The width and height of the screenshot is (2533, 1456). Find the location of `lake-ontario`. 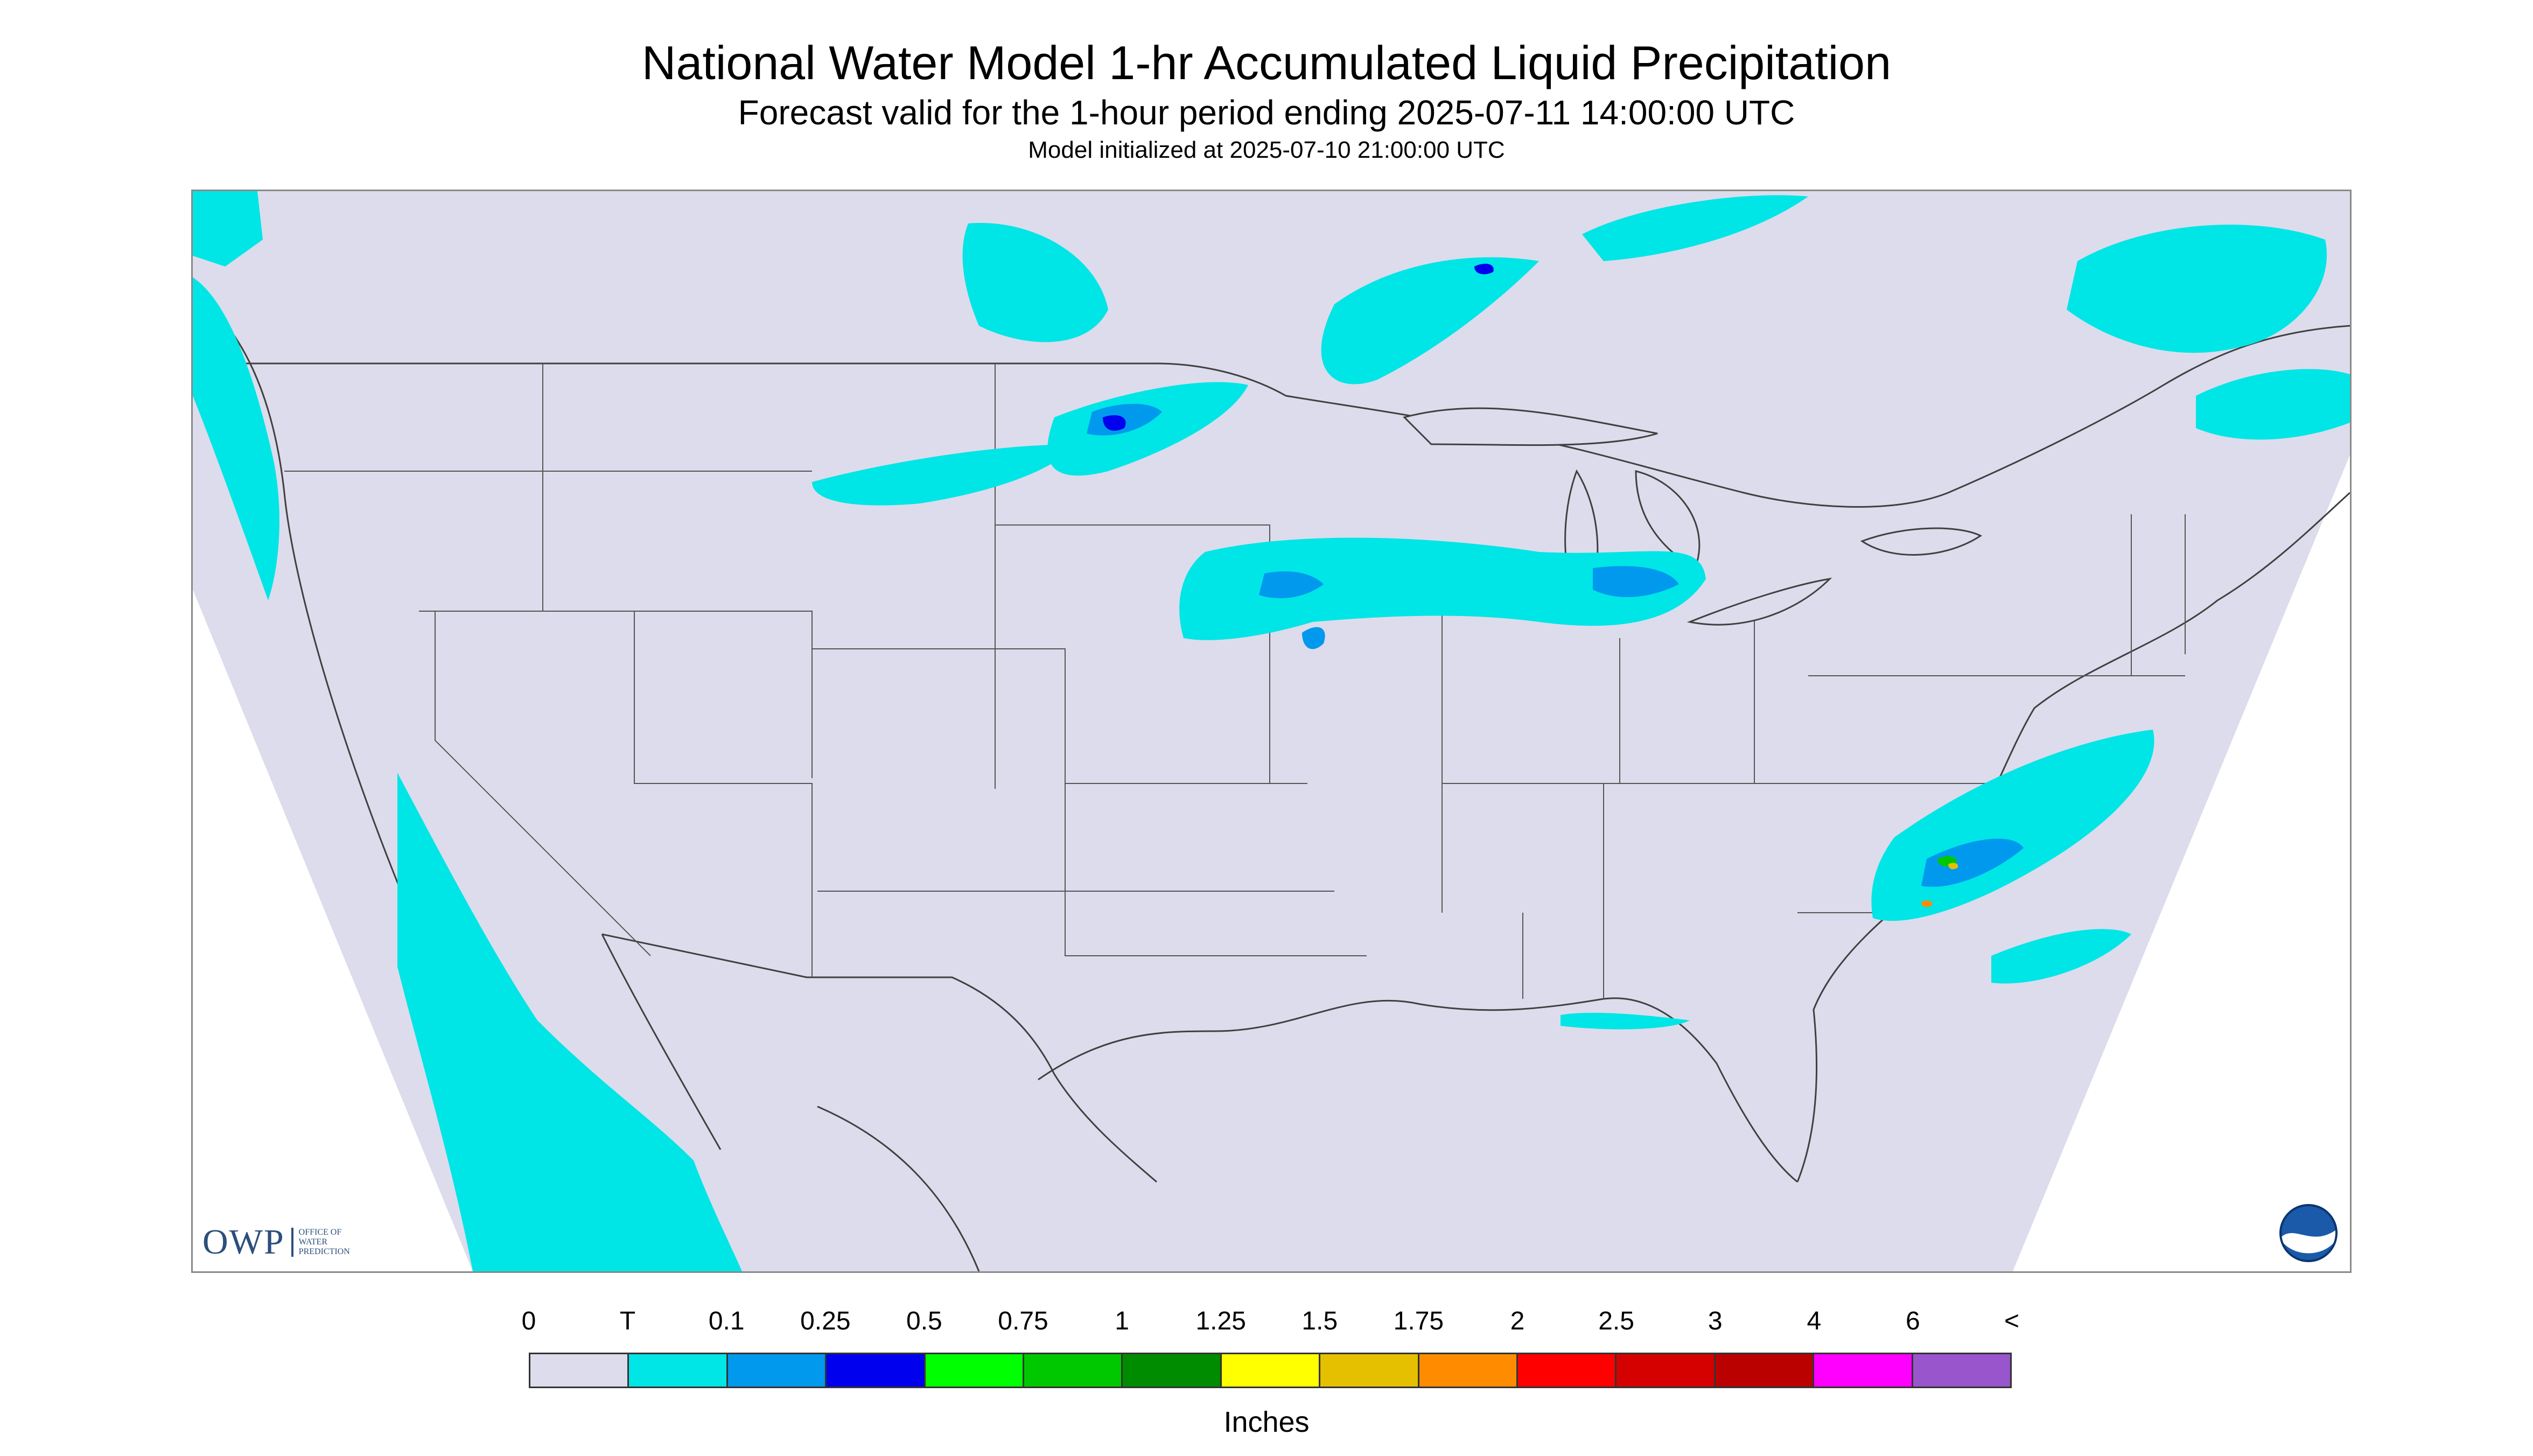

lake-ontario is located at coordinates (1921, 541).